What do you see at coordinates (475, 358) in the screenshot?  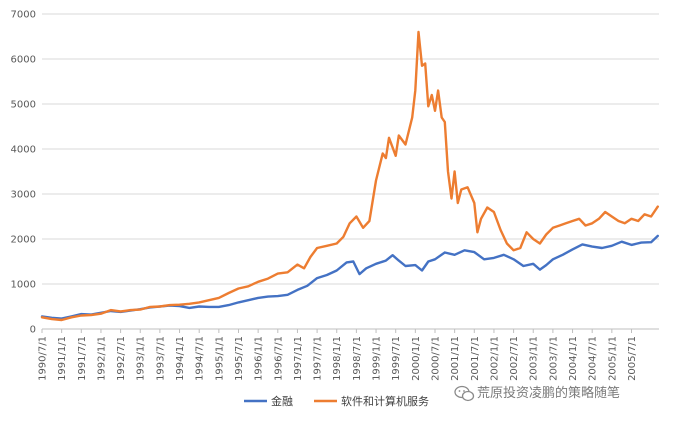 I see `x-tick-label: 2001/7/1` at bounding box center [475, 358].